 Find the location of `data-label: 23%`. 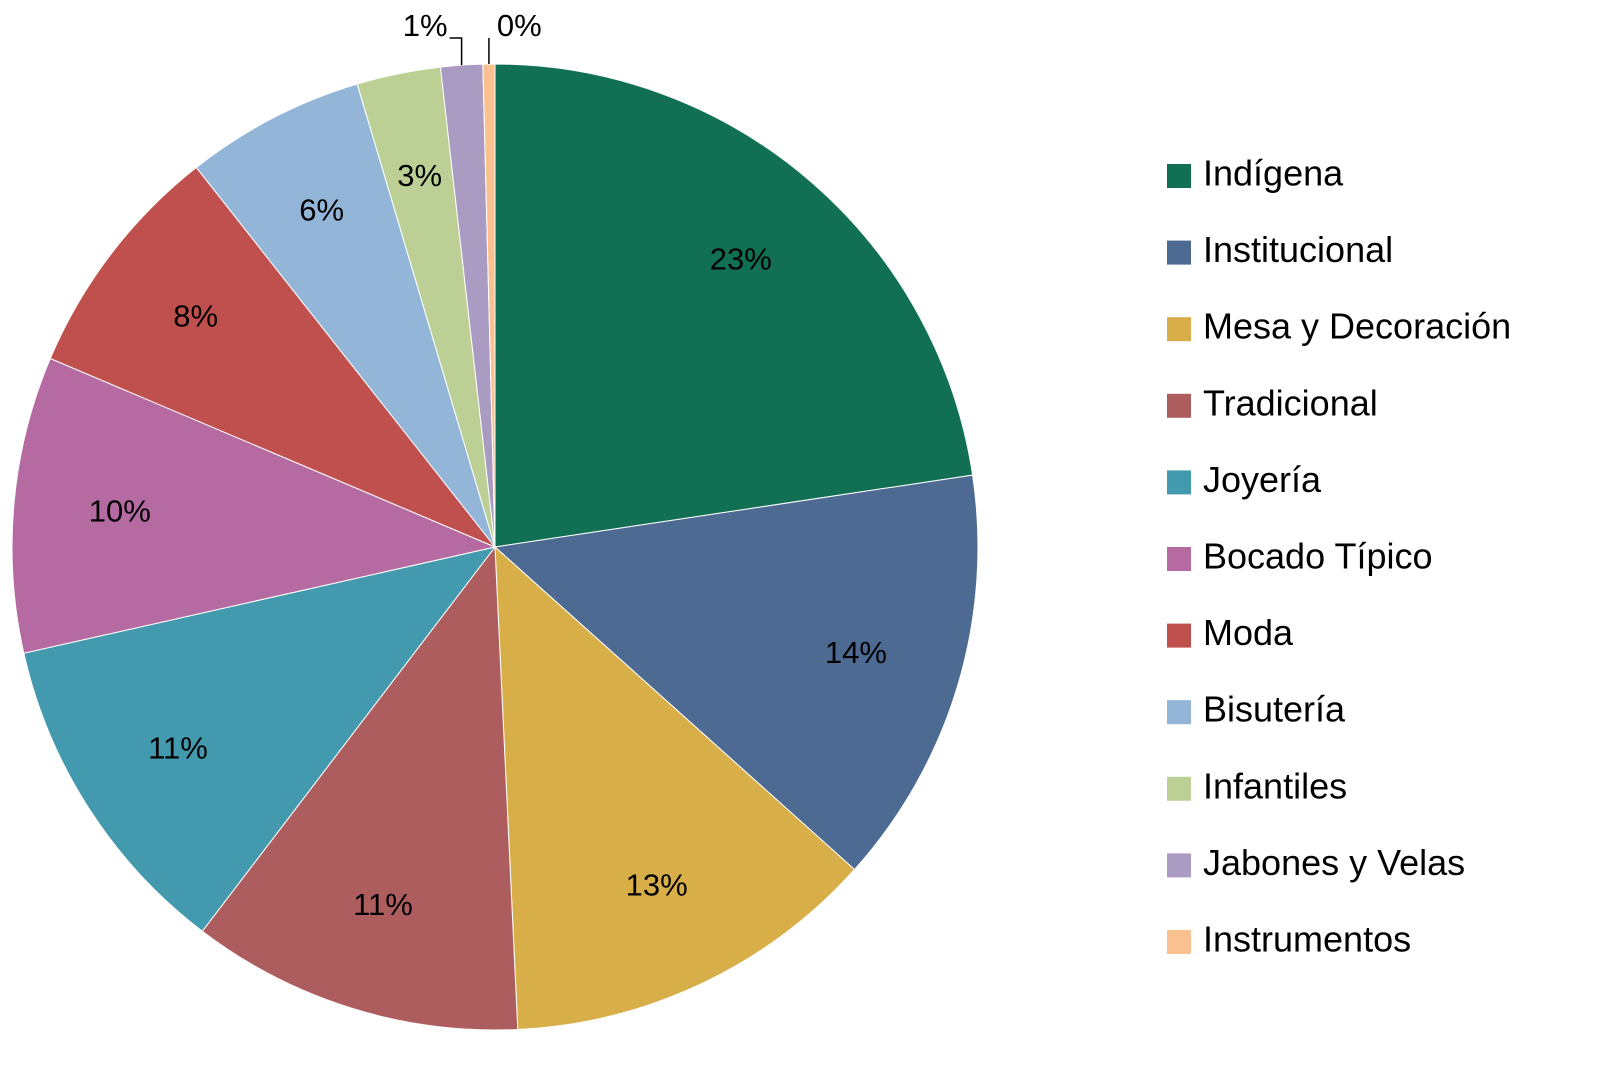

data-label: 23% is located at coordinates (741, 259).